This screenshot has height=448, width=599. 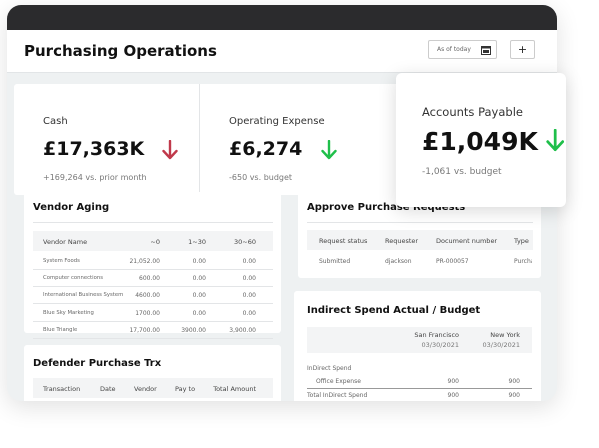 What do you see at coordinates (523, 261) in the screenshot?
I see `table-cell: Purchase` at bounding box center [523, 261].